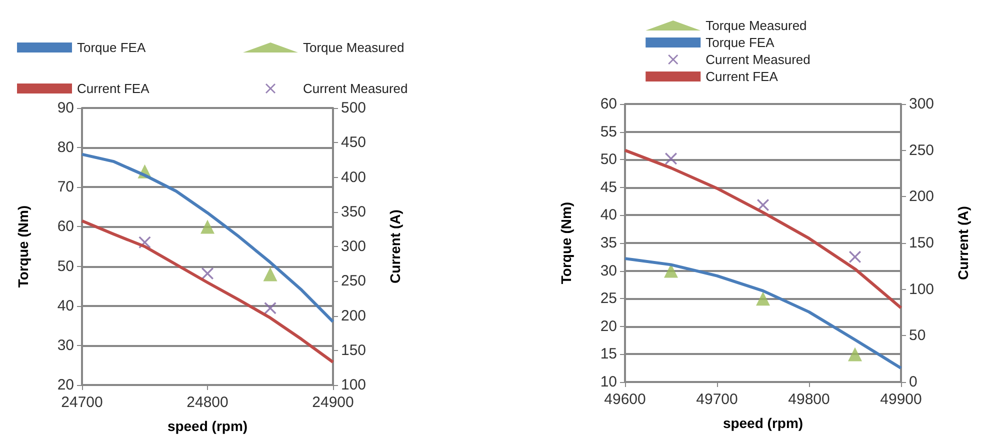  What do you see at coordinates (353, 108) in the screenshot?
I see `y2-tick-label: 500` at bounding box center [353, 108].